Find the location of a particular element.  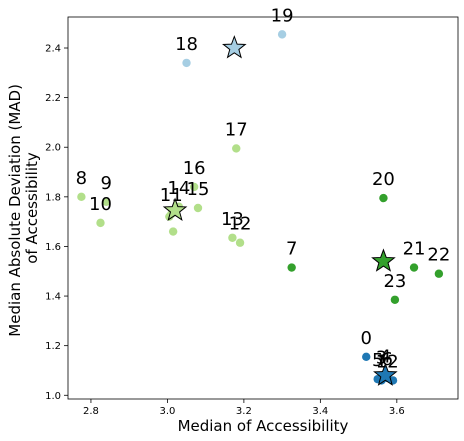

y-tick-label: 2.2 is located at coordinates (53, 98).